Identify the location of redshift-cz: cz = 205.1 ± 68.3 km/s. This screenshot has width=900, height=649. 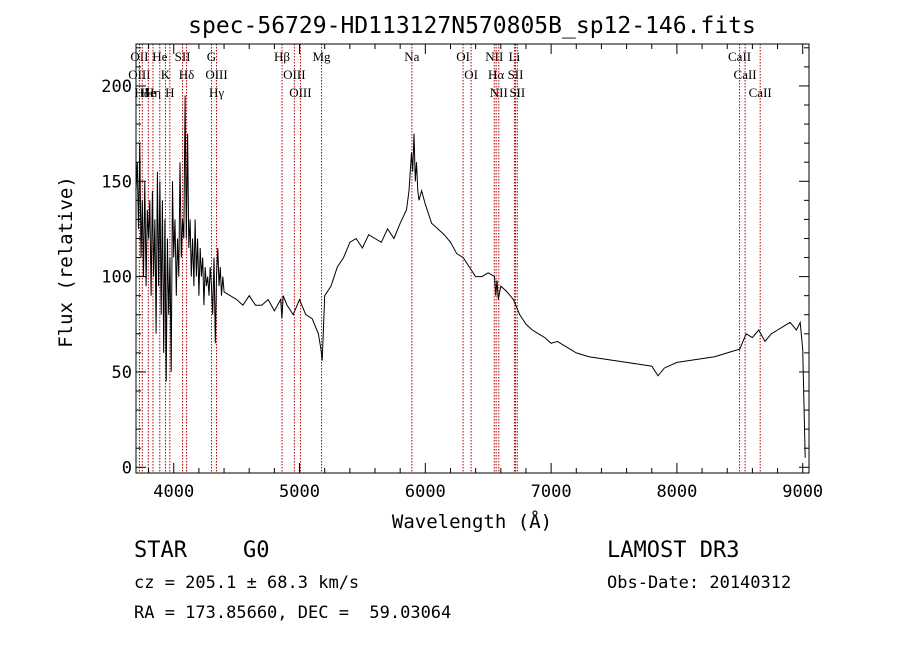
(247, 583).